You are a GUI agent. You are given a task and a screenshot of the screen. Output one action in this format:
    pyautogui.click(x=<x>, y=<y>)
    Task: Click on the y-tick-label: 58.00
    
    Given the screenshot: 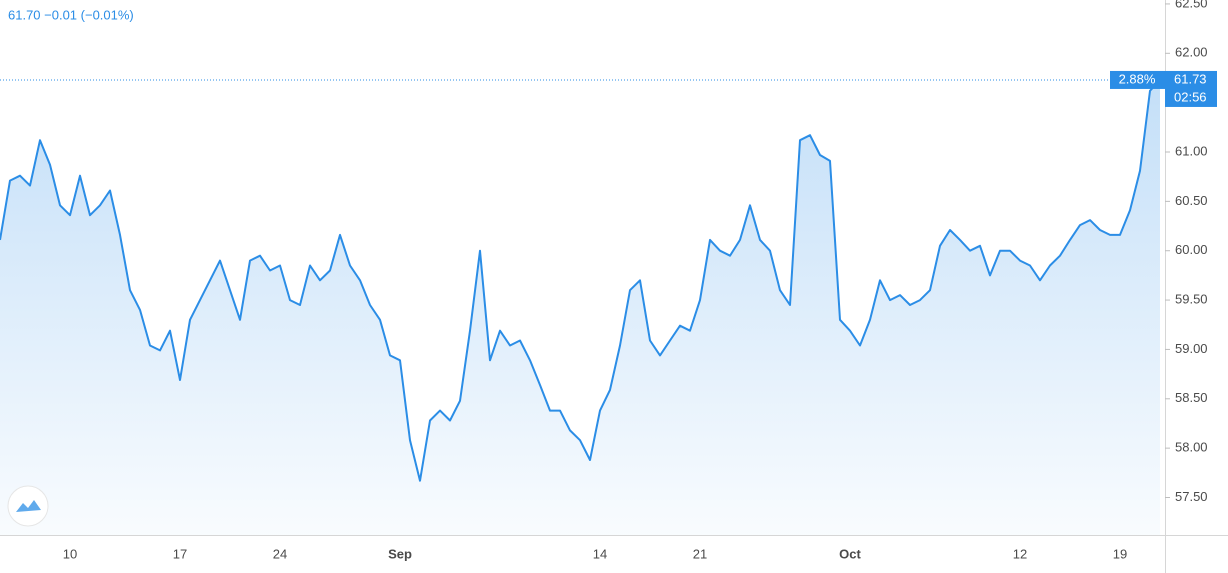 What is the action you would take?
    pyautogui.click(x=1191, y=447)
    